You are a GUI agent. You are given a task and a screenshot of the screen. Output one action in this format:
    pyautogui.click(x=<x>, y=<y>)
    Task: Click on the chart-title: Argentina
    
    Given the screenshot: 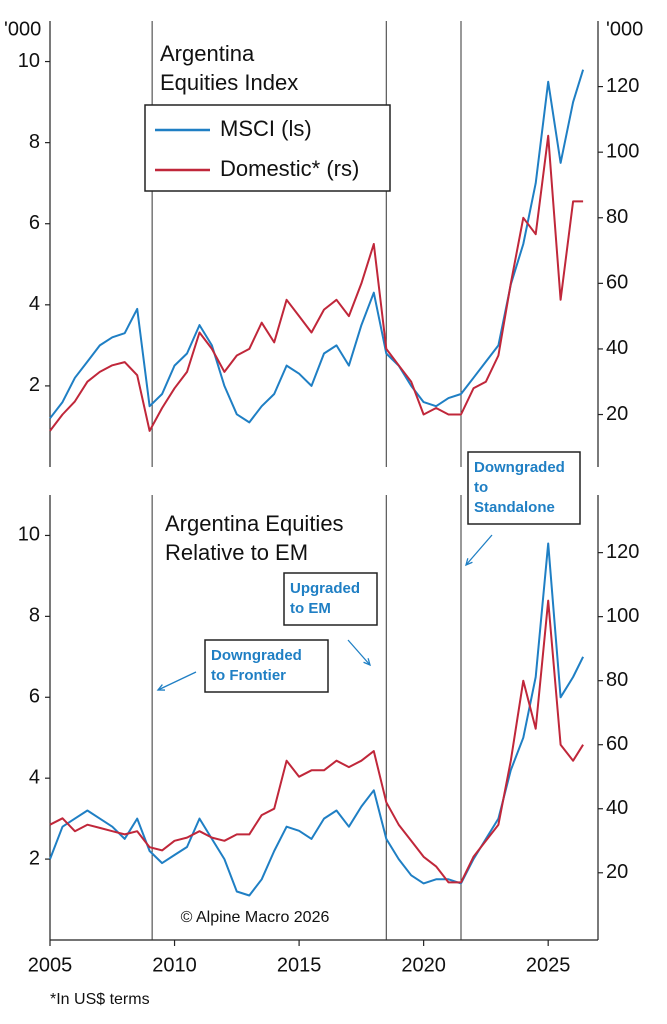 What is the action you would take?
    pyautogui.click(x=207, y=53)
    